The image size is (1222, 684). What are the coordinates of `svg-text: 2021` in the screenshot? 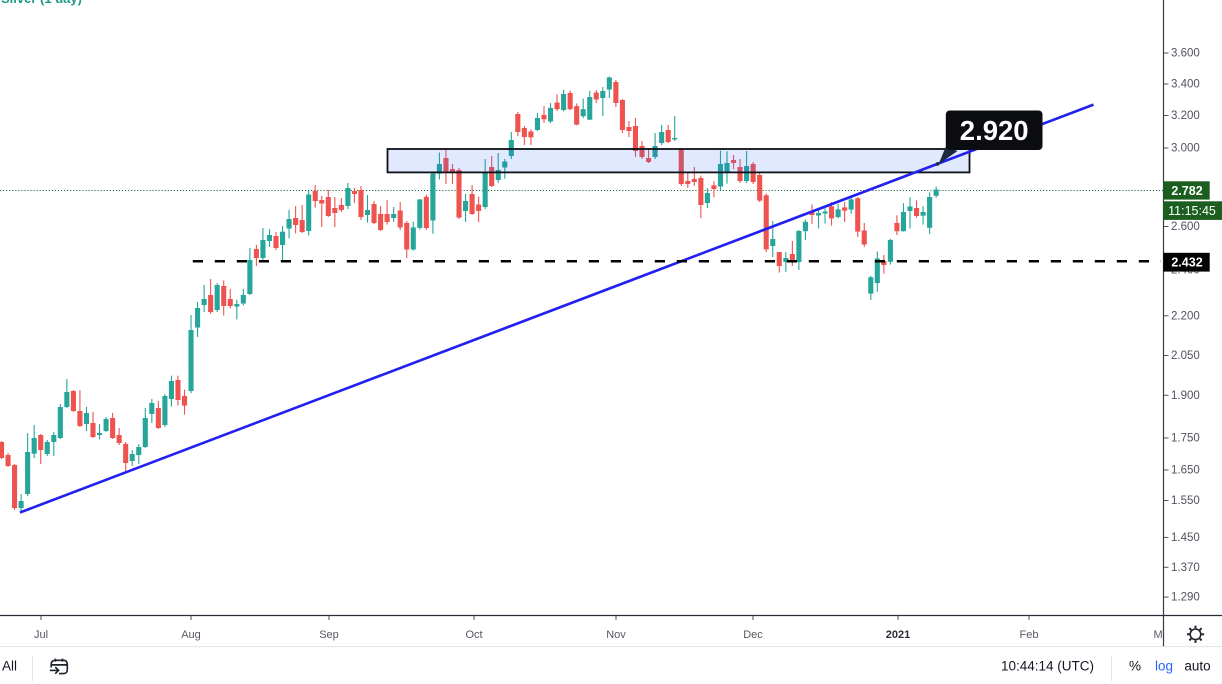 It's located at (898, 635).